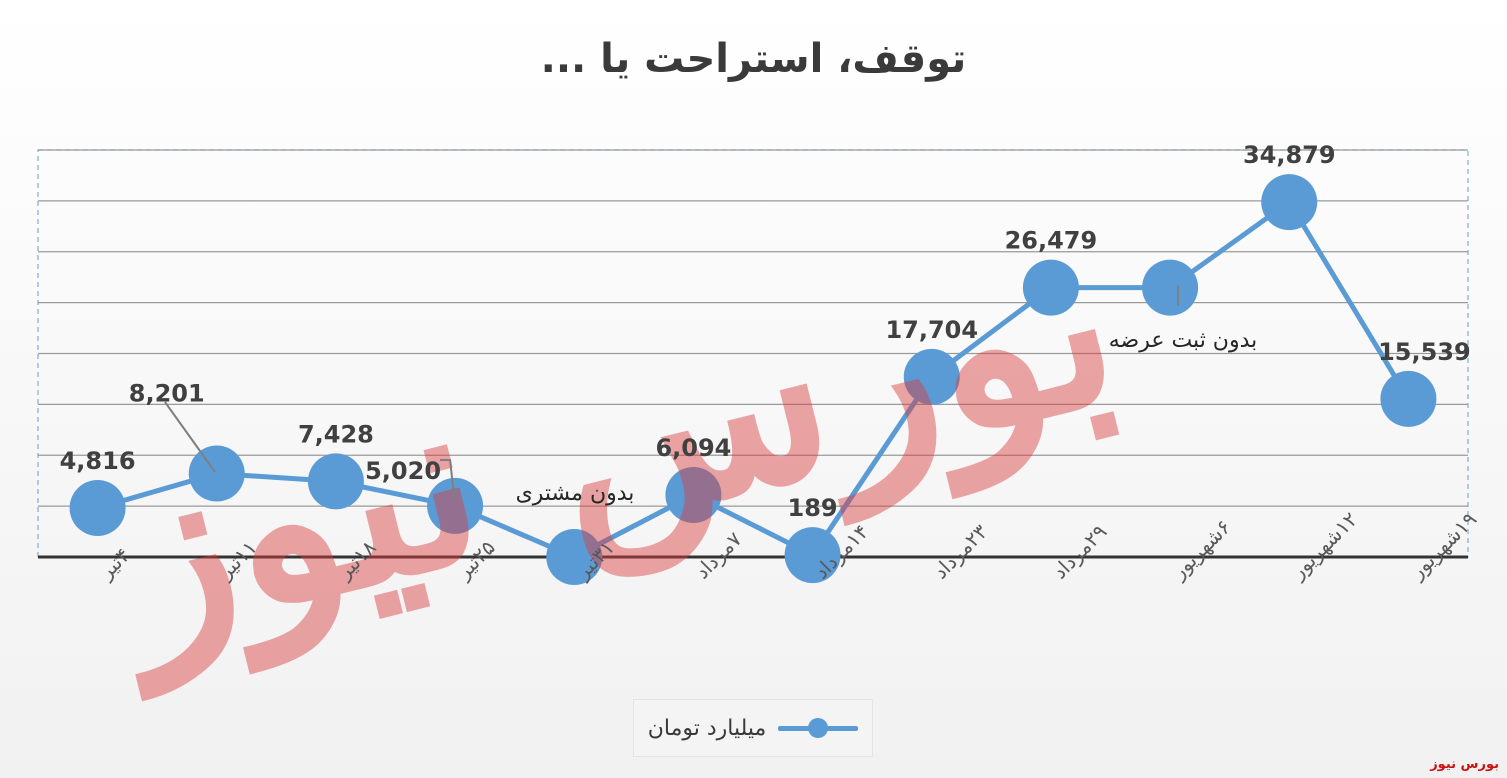 This screenshot has width=1507, height=778. Describe the element at coordinates (960, 551) in the screenshot. I see `x-tick-label: ۲۳مرداد` at that location.